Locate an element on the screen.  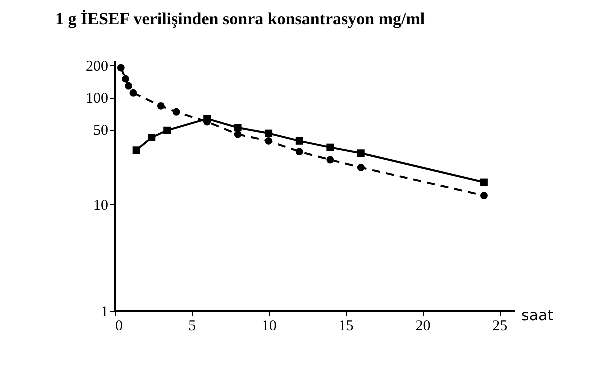
y-tick-label: 200 is located at coordinates (97, 66).